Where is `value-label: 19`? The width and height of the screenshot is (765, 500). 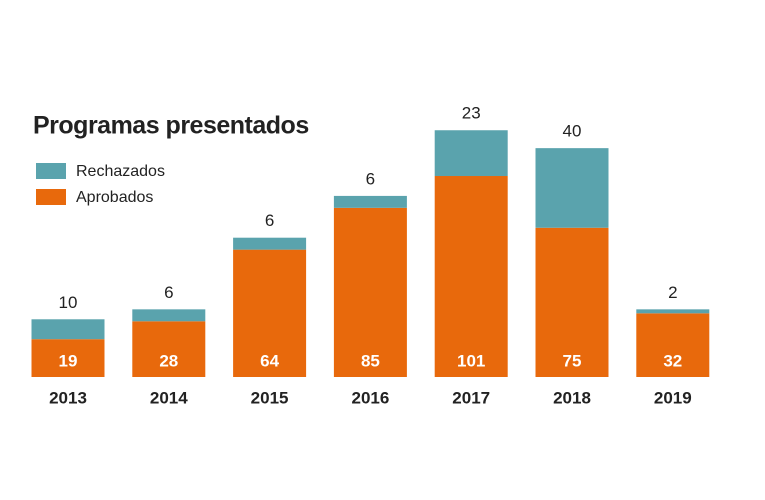 value-label: 19 is located at coordinates (68, 360).